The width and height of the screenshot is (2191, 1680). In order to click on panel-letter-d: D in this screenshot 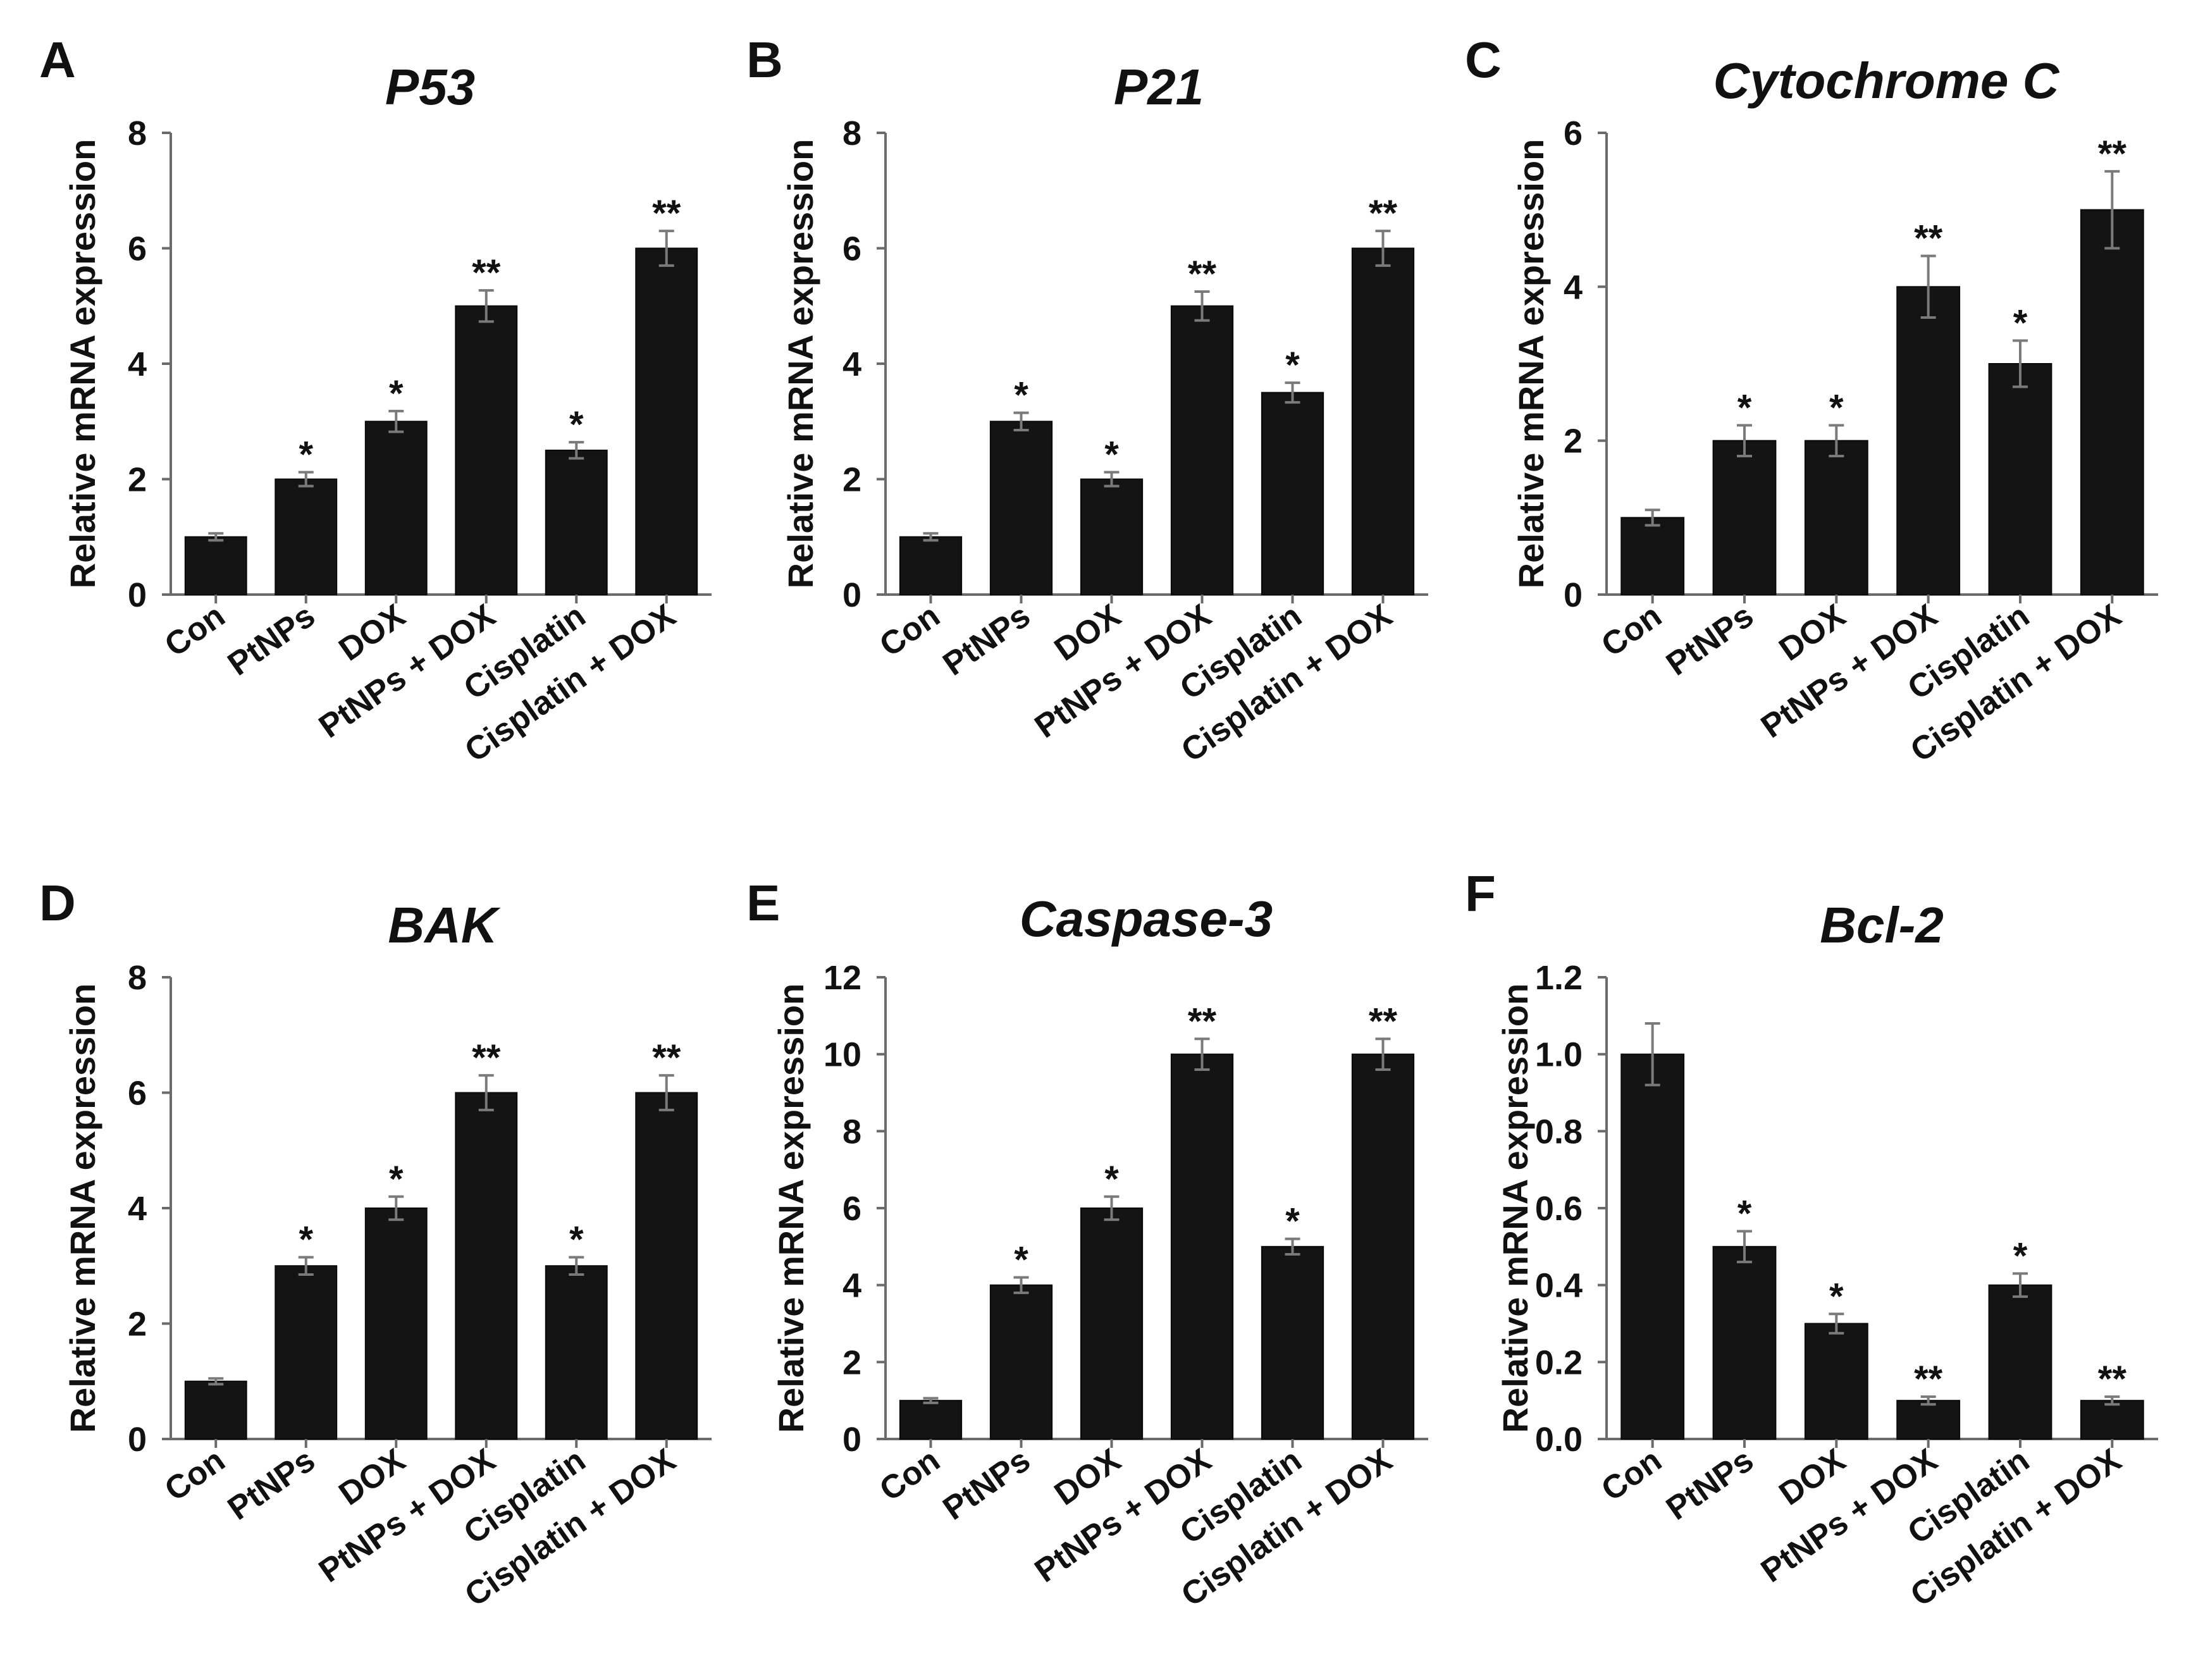, I will do `click(57, 903)`.